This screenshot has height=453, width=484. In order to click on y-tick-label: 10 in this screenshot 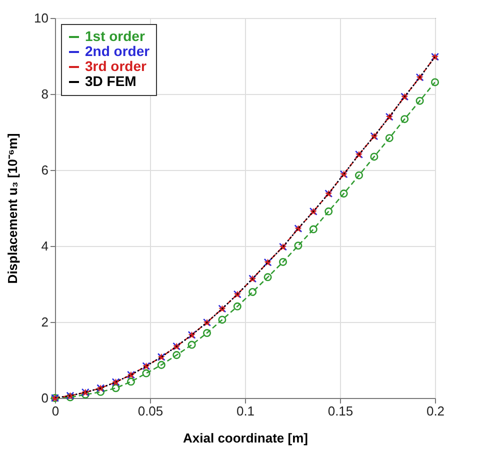, I will do `click(41, 18)`.